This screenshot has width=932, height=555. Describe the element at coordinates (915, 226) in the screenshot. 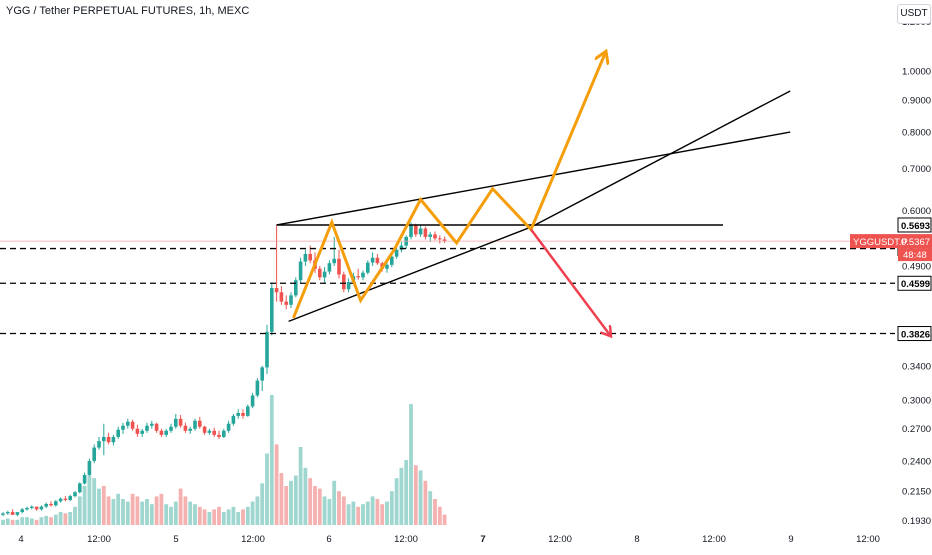

I see `price-label-text: 0.5693` at that location.